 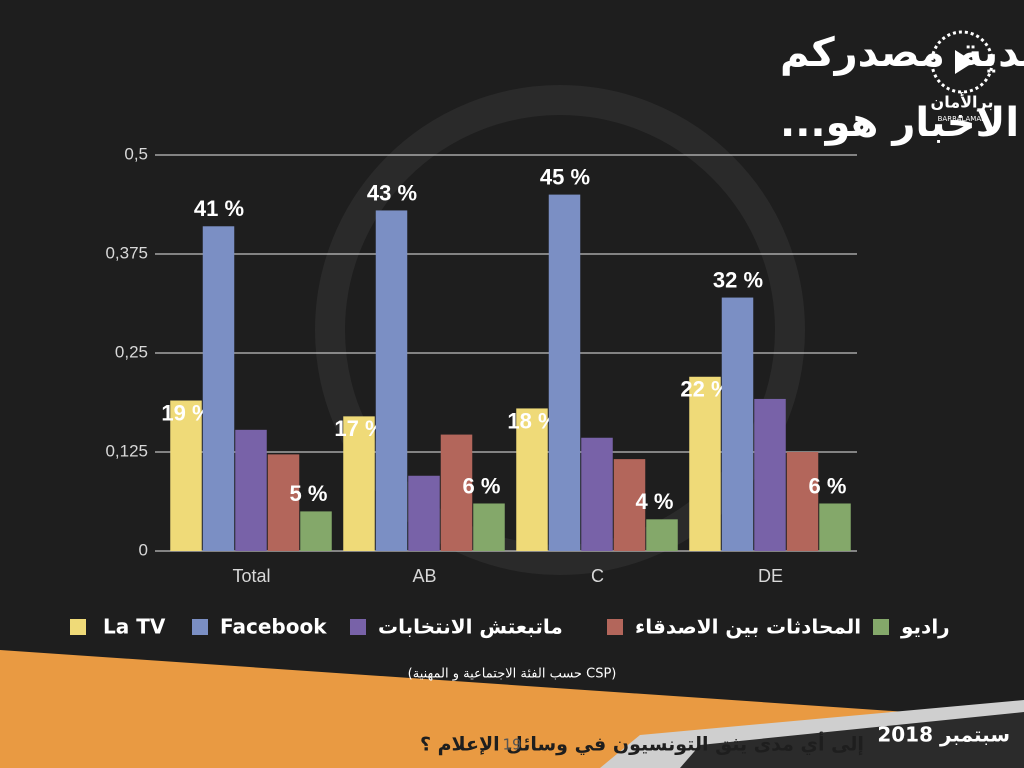 I want to click on data-label: 5 %, so click(x=309, y=493).